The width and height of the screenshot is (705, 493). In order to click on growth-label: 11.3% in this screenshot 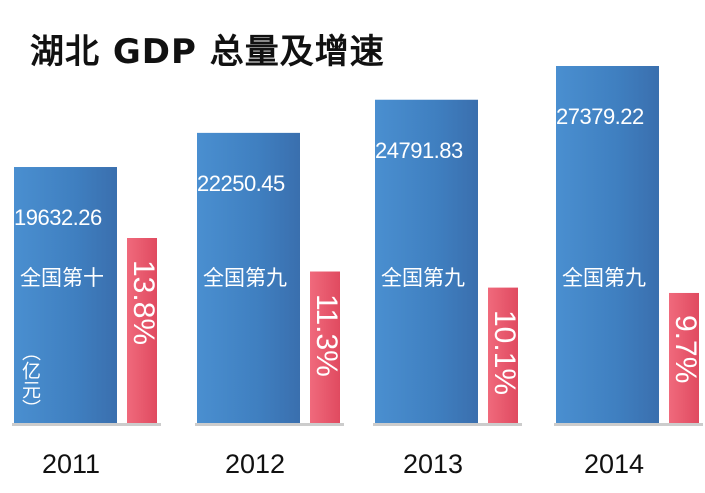, I will do `click(326, 335)`.